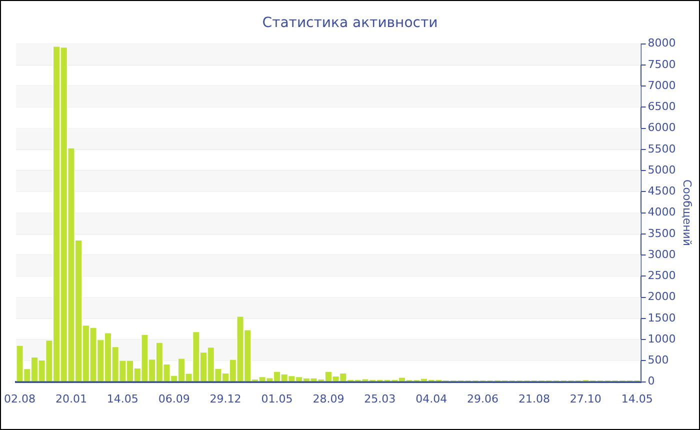  What do you see at coordinates (277, 399) in the screenshot?
I see `x-tick-label: 01.05` at bounding box center [277, 399].